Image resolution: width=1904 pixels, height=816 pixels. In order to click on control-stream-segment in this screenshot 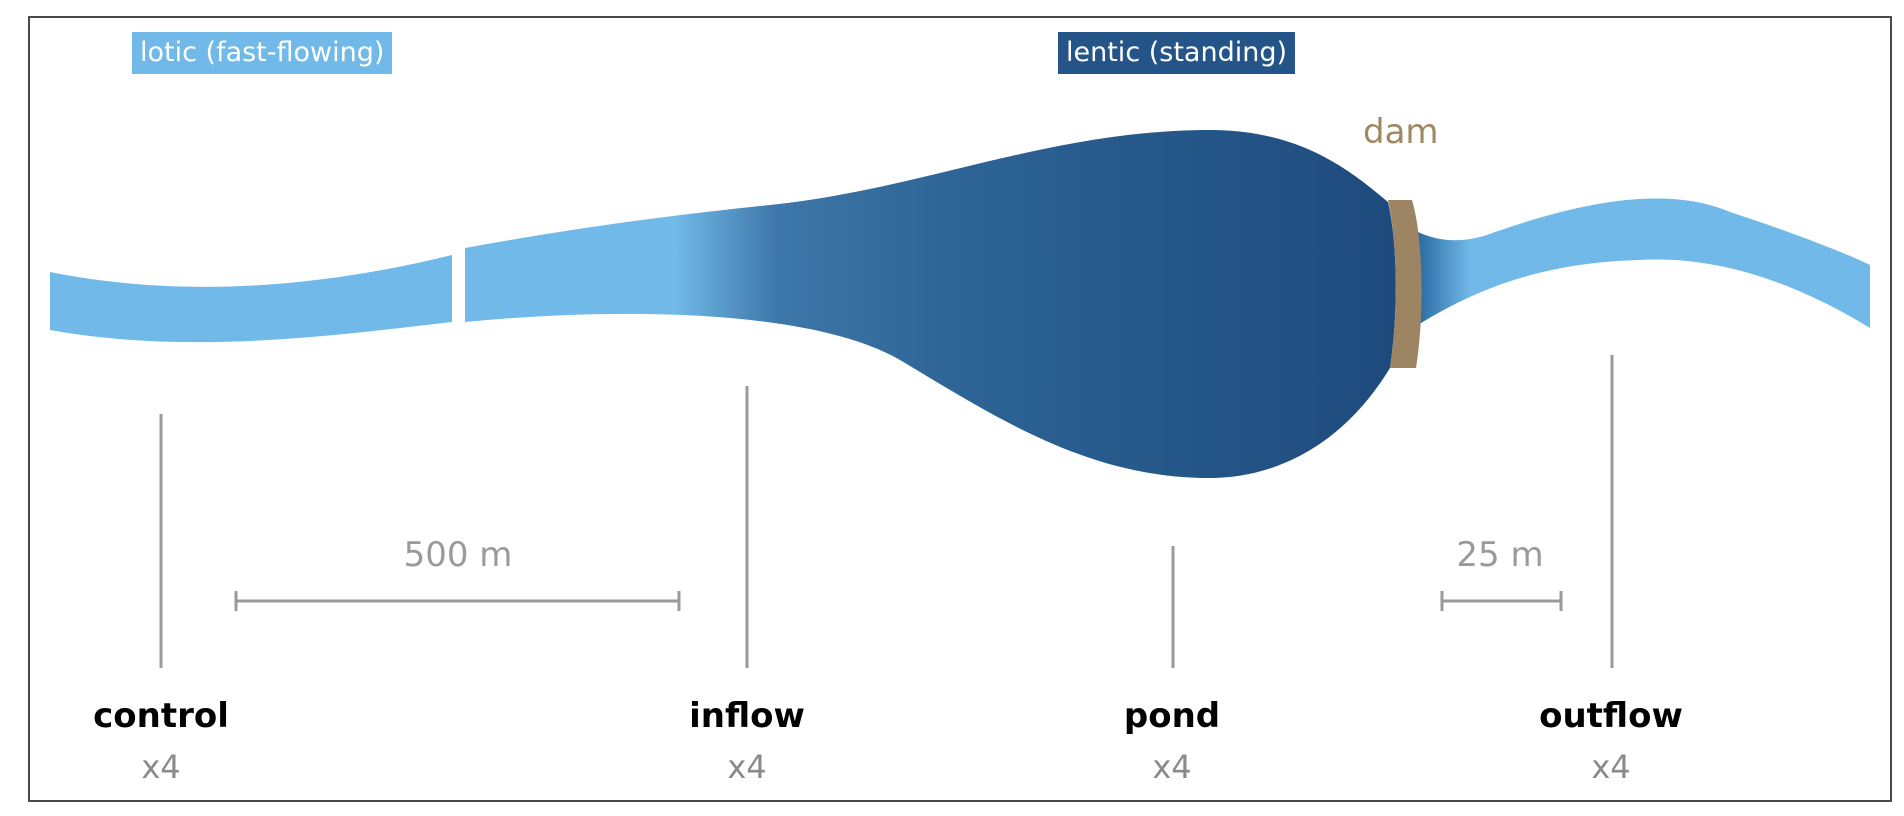, I will do `click(251, 299)`.